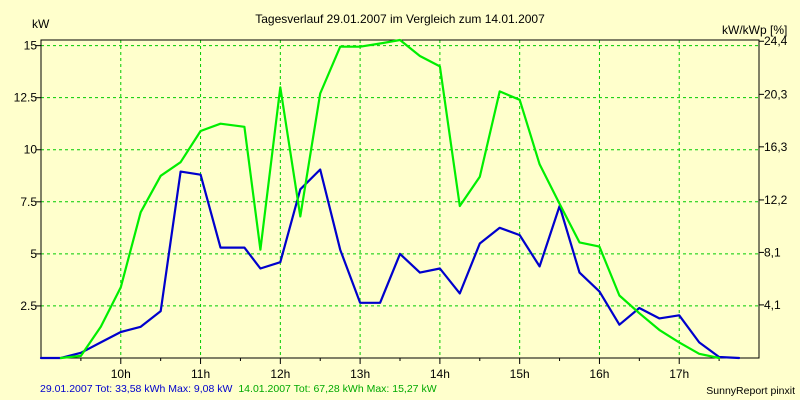  Describe the element at coordinates (776, 200) in the screenshot. I see `y-right-tick-label: 12,2` at that location.